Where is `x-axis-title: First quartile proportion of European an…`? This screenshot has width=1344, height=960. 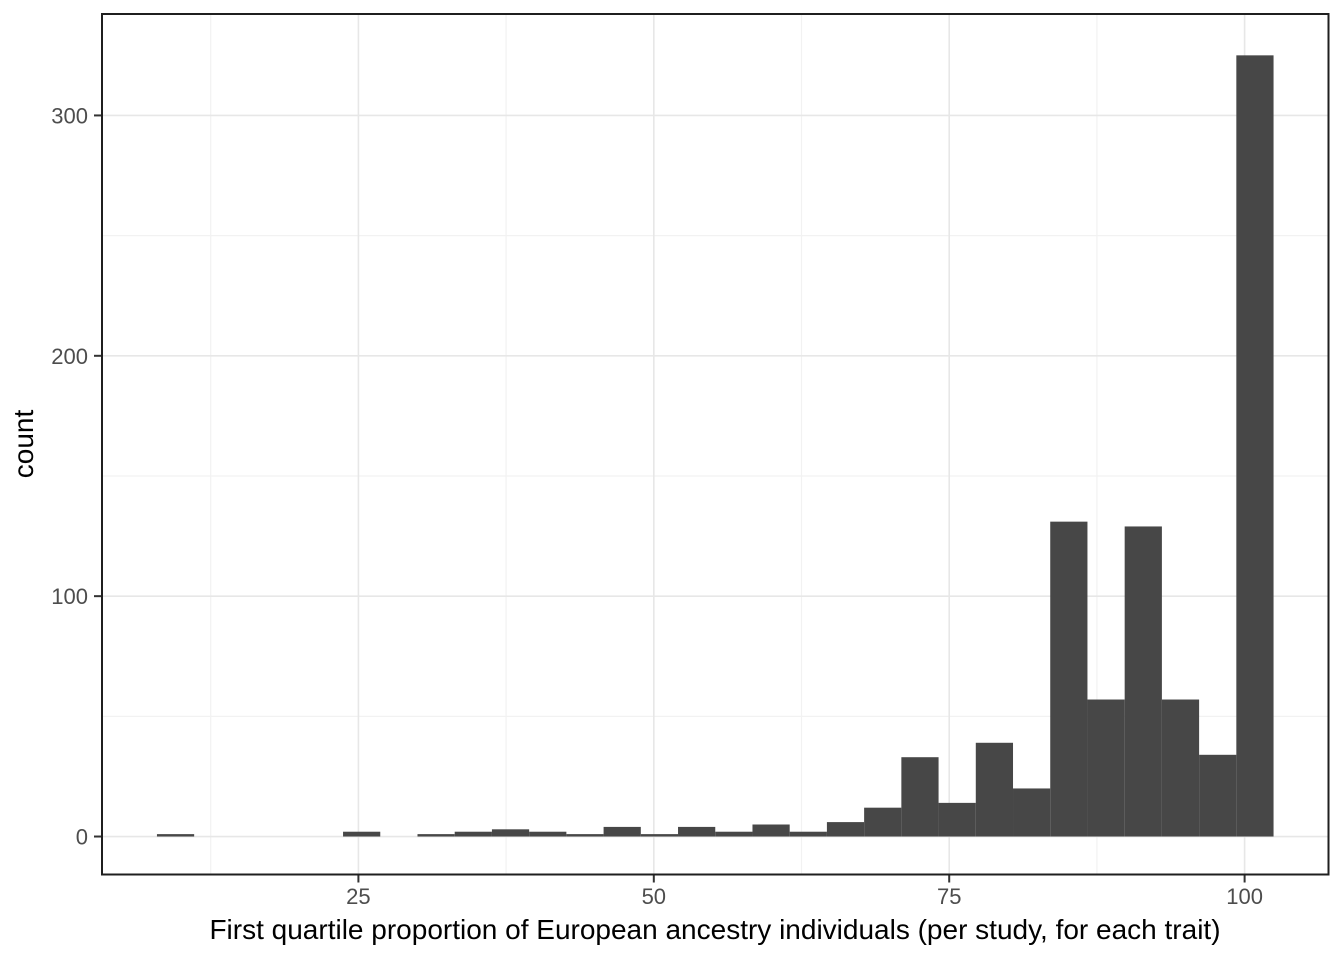 x-axis-title: First quartile proportion of European an… is located at coordinates (714, 929).